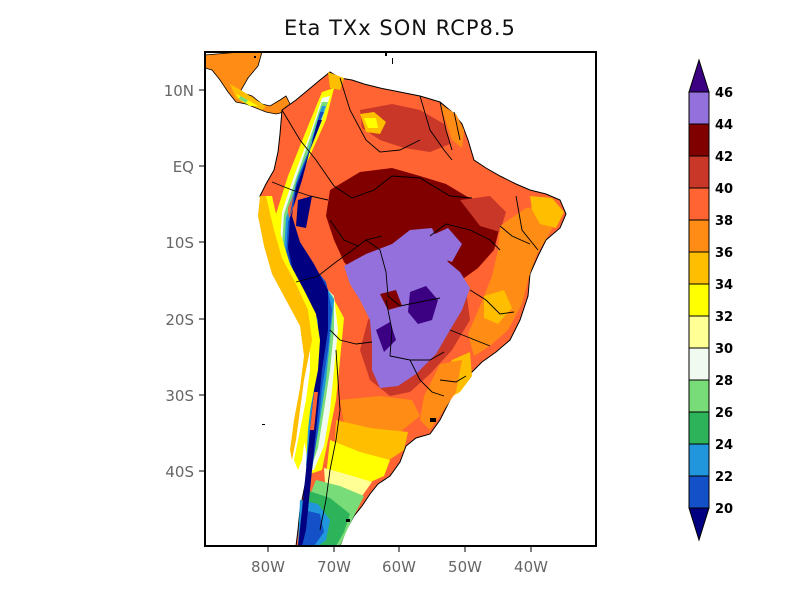 The width and height of the screenshot is (800, 600). Describe the element at coordinates (334, 567) in the screenshot. I see `lon-tick-label: 70W` at that location.